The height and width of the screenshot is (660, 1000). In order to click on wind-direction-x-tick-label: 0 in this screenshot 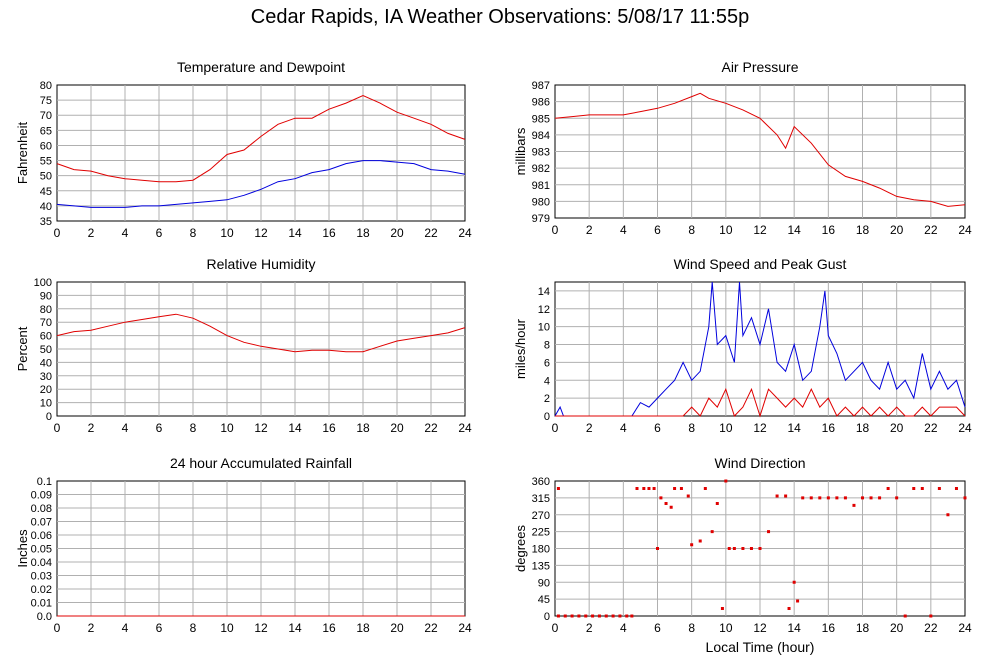, I will do `click(555, 628)`.